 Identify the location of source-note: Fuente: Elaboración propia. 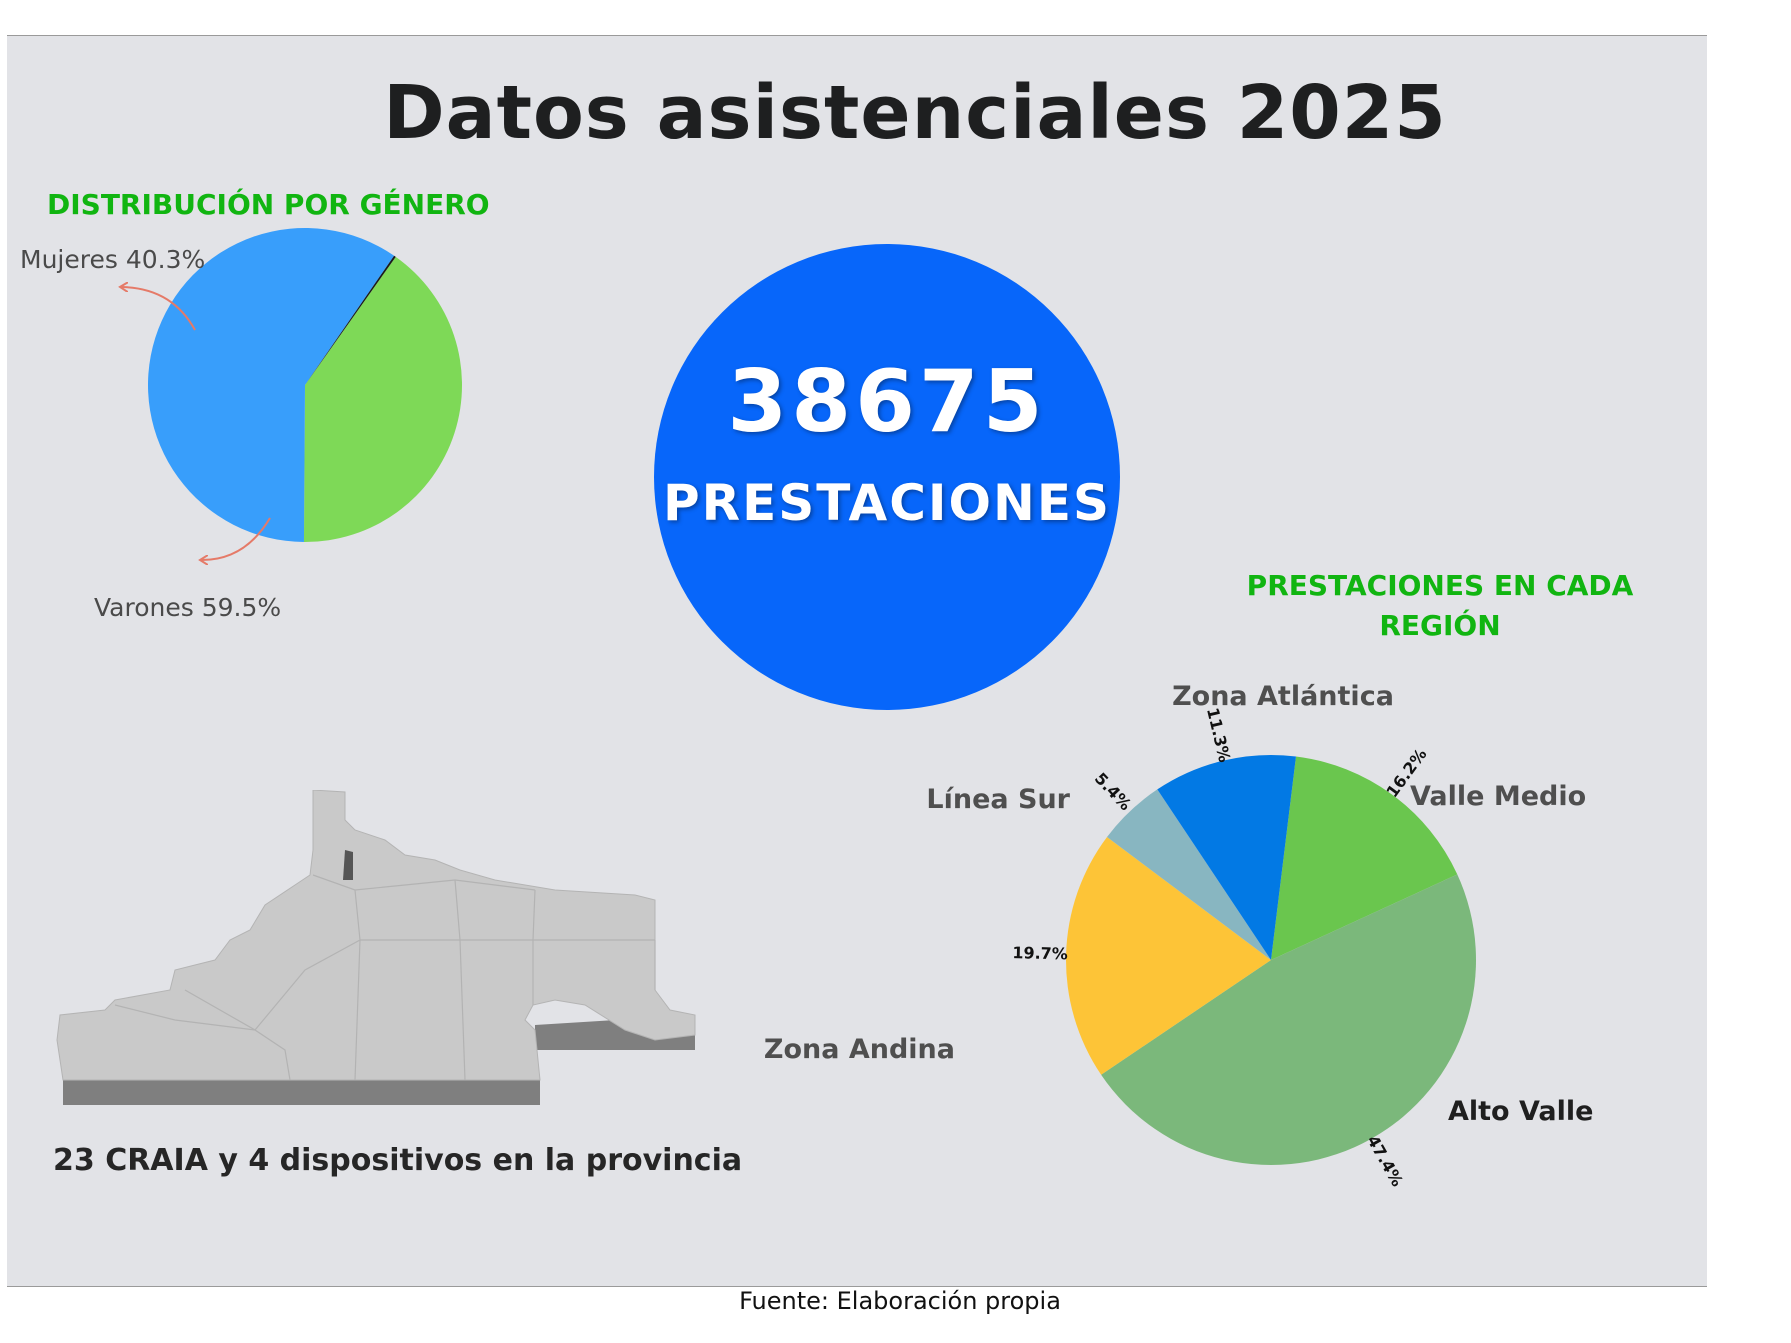
(900, 1301).